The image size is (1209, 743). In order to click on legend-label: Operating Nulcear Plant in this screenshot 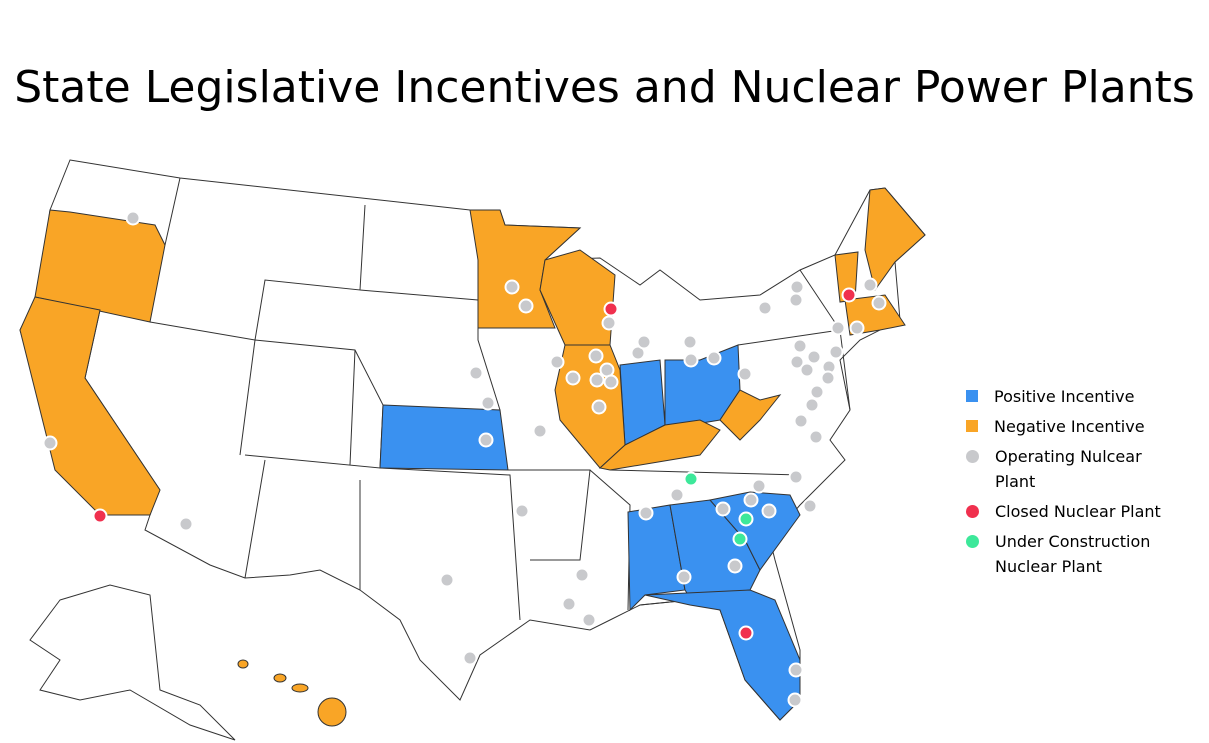, I will do `click(1068, 469)`.